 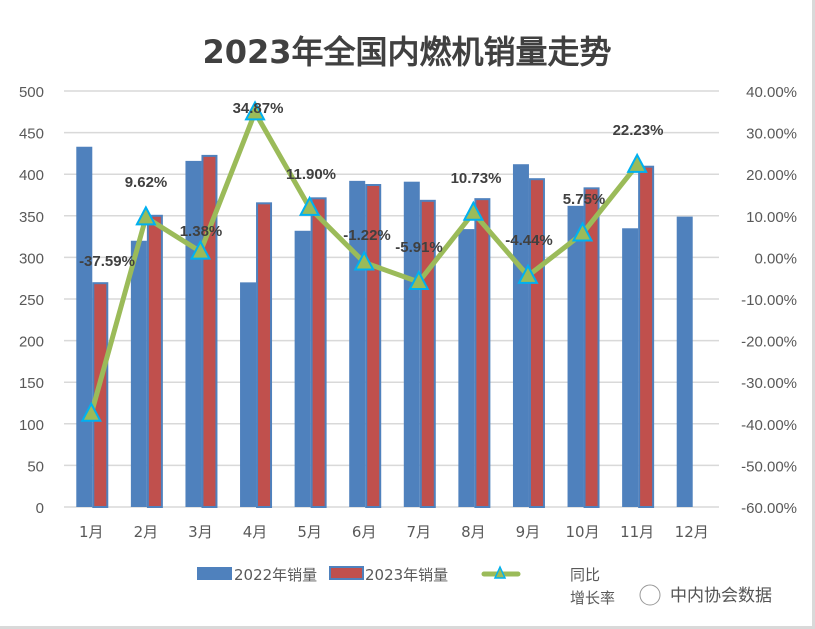 I want to click on y-tick-label: 400, so click(x=31, y=175).